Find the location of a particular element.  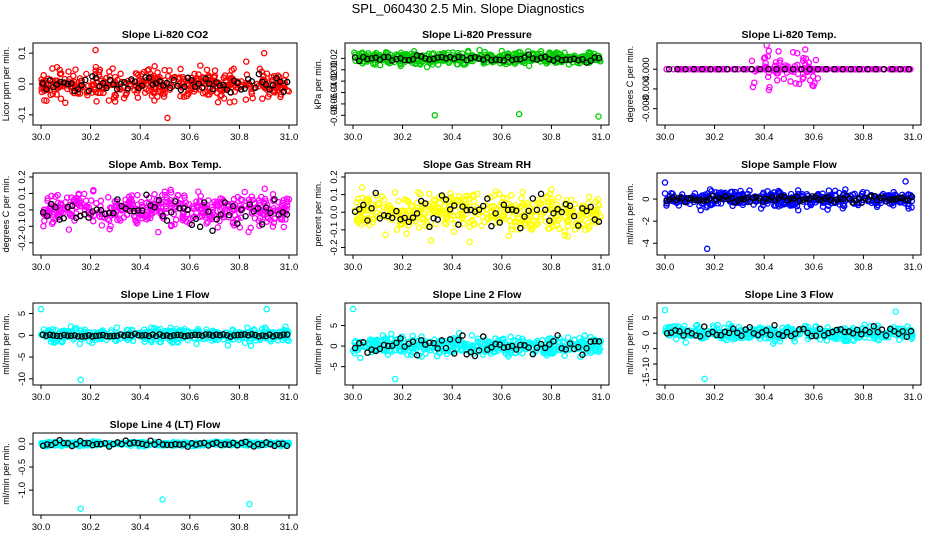

x-tick-label: 30.2 is located at coordinates (90, 137).